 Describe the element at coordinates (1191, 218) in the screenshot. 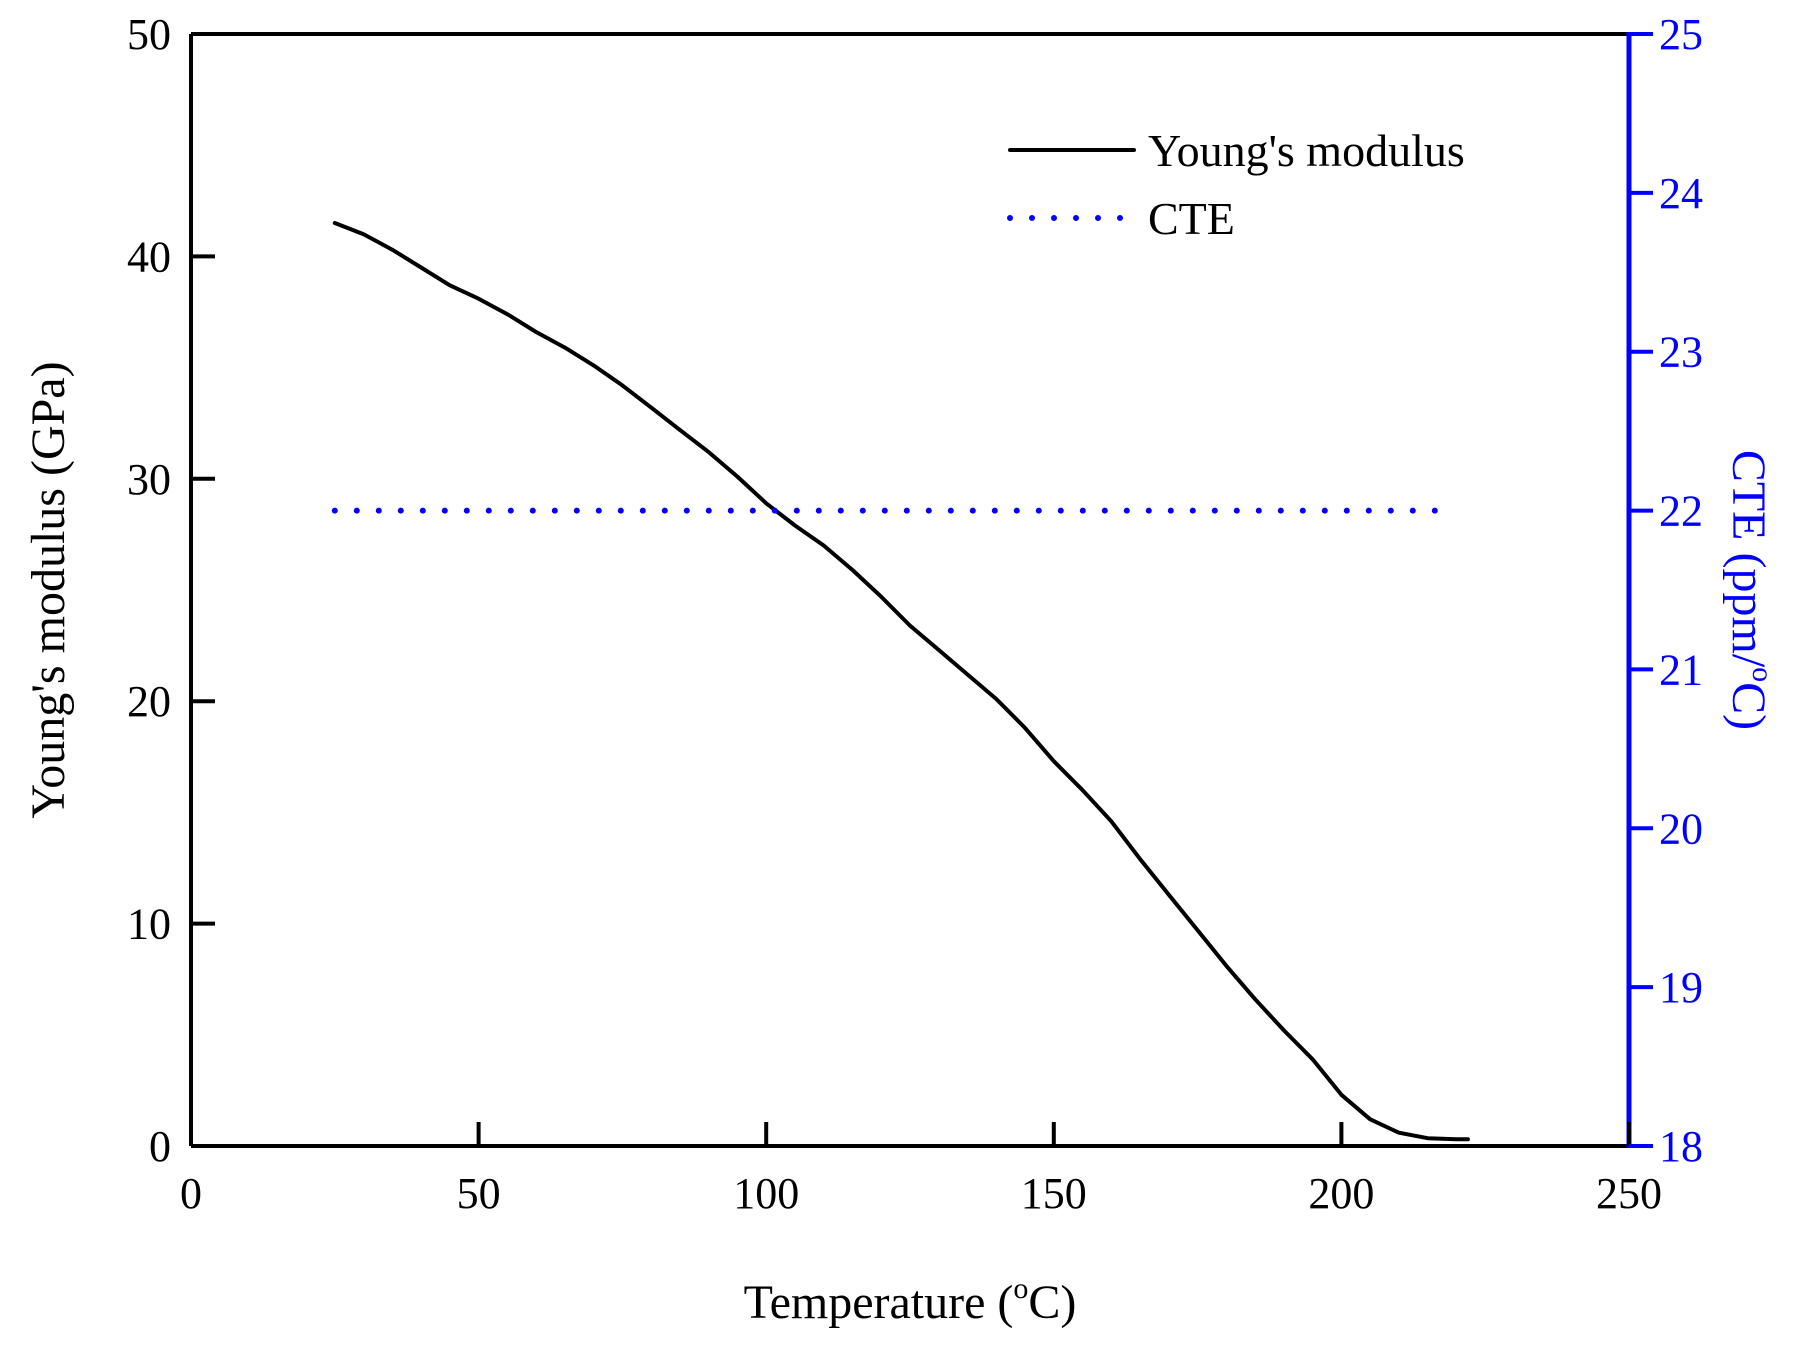

I see `legend-label-cte: CTE` at that location.